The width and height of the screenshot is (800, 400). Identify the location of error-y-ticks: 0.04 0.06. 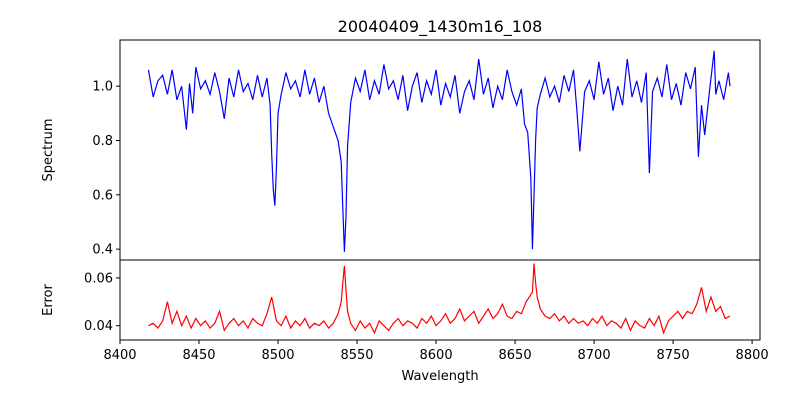
(102, 302).